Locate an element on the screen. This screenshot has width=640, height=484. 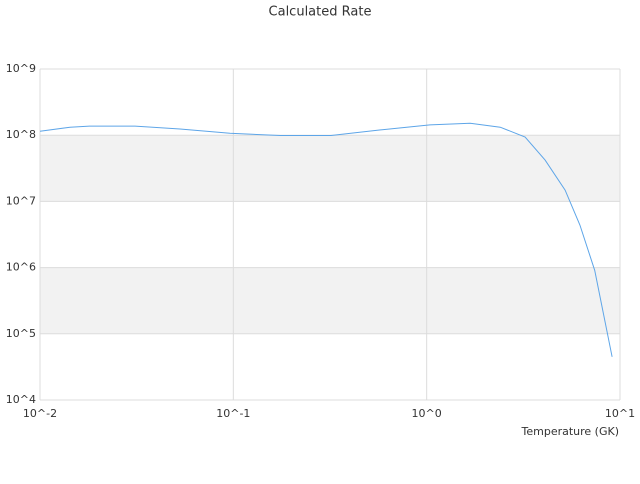
y-tick-label: 10^5 is located at coordinates (21, 333).